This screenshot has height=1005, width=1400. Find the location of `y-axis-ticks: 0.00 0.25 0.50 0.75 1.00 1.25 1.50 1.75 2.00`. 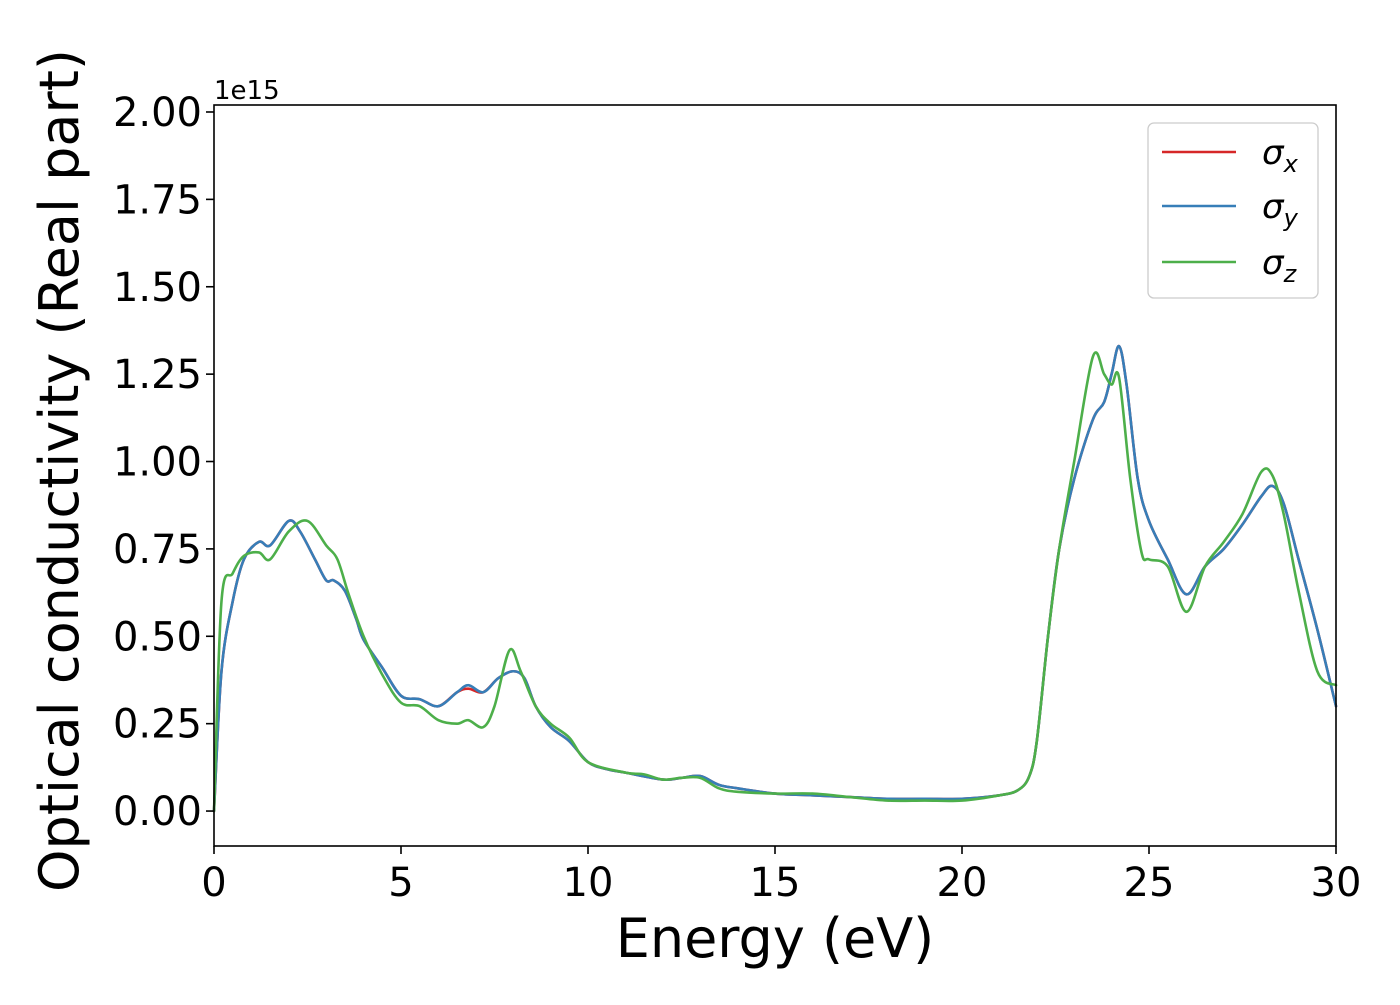

y-axis-ticks: 0.00 0.25 0.50 0.75 1.00 1.25 1.50 1.75 2.00 is located at coordinates (163, 462).